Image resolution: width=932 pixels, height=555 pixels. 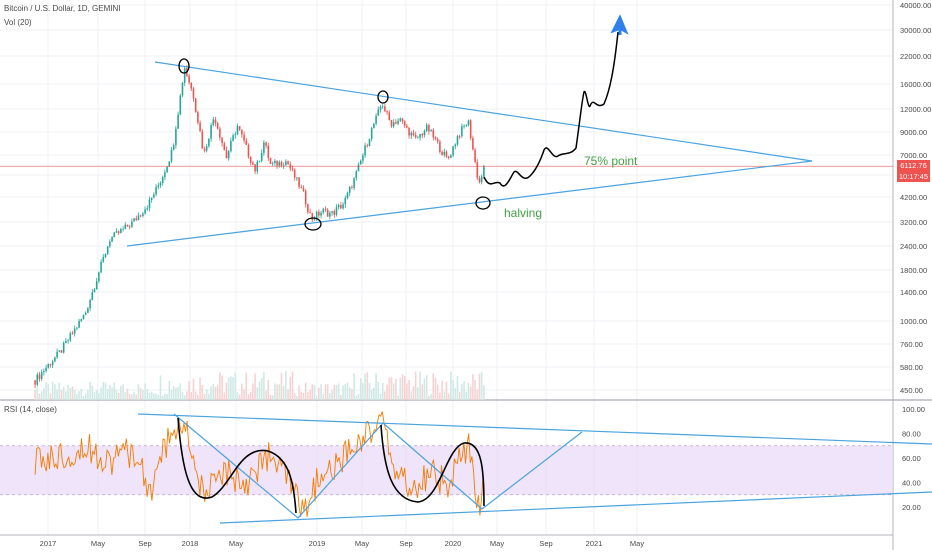 I want to click on rsi-legend: RSI (14, close), so click(x=30, y=409).